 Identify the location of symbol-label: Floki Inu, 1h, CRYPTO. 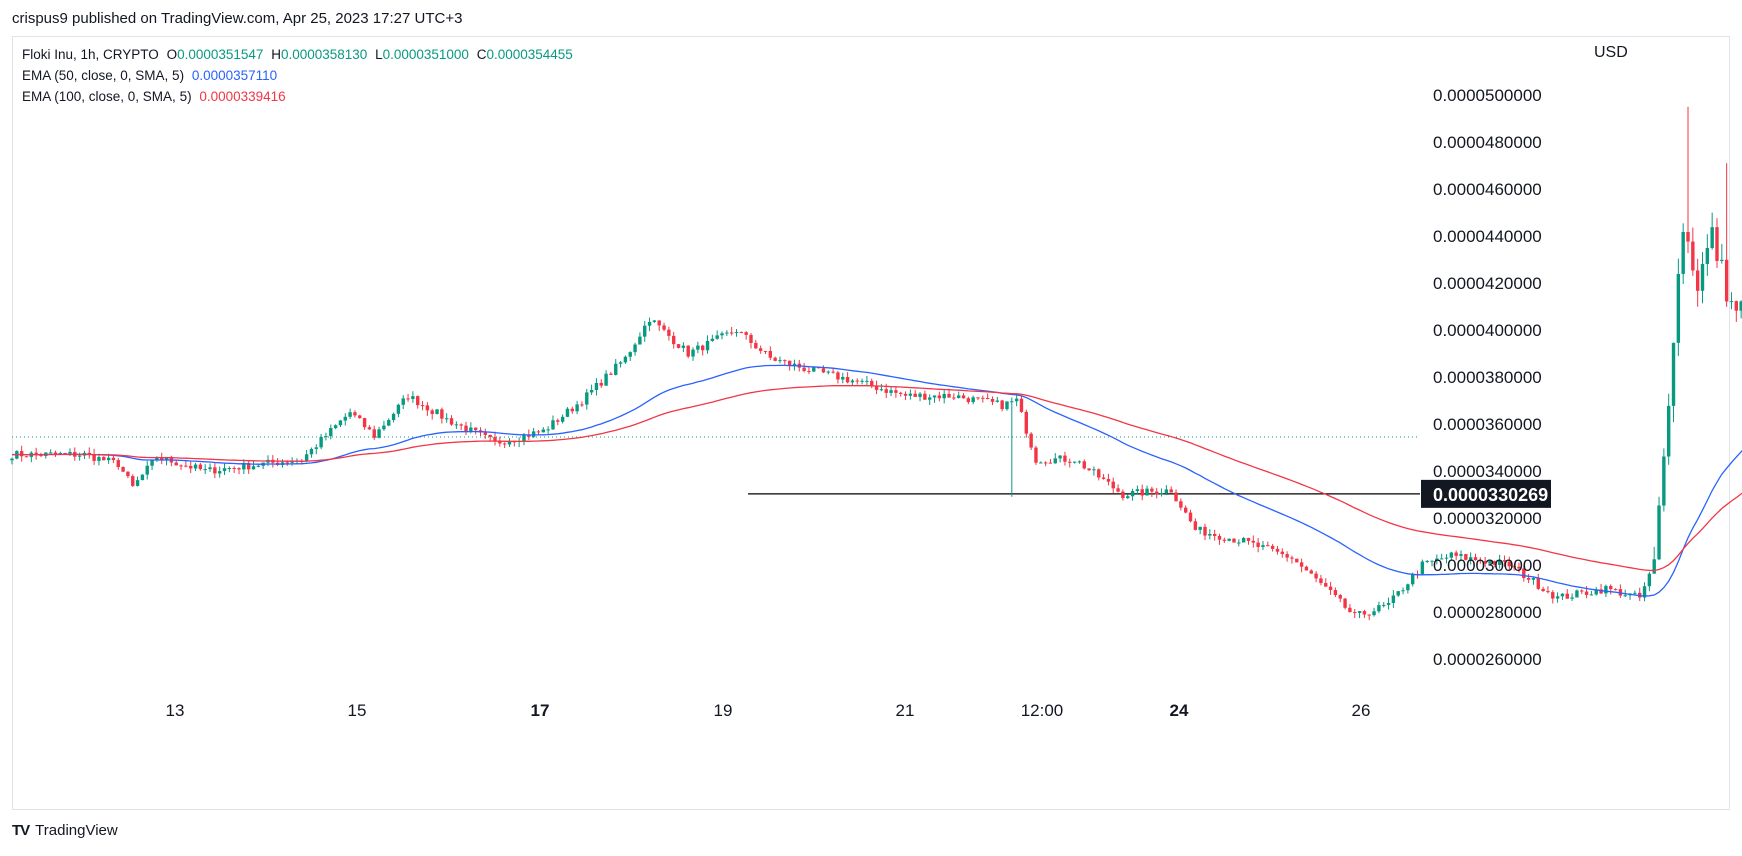
(90, 54).